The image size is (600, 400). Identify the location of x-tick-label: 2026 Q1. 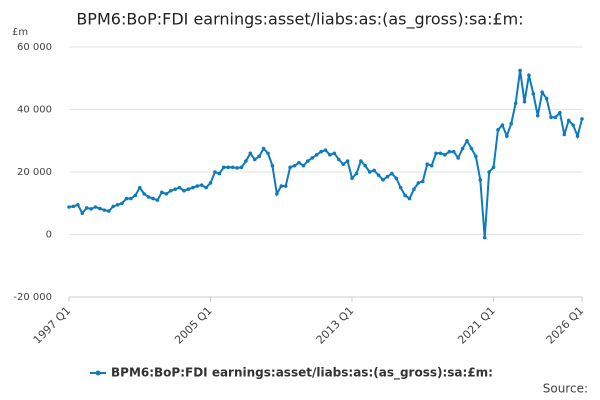
(565, 325).